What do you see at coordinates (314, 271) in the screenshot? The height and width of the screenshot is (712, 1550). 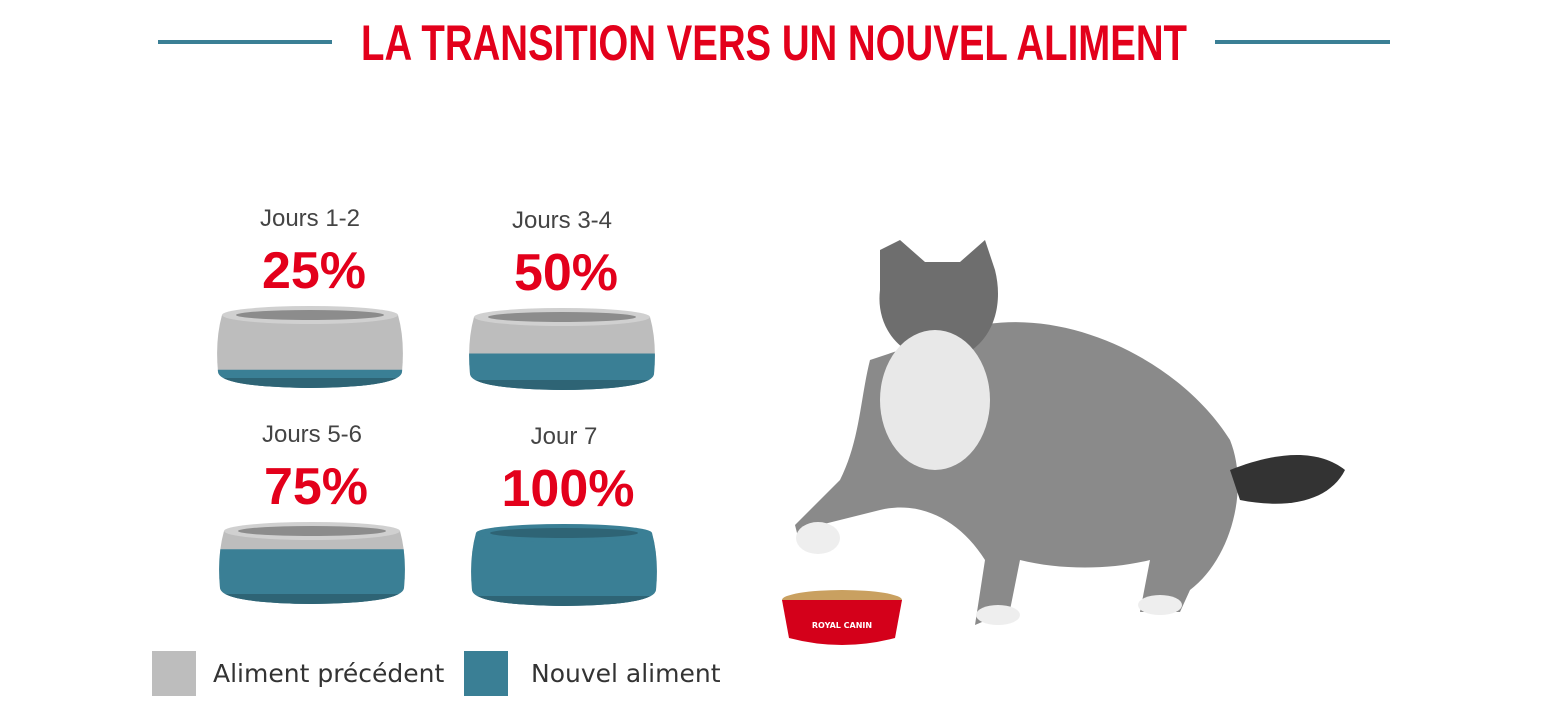 I see `stage-percent: 25%` at bounding box center [314, 271].